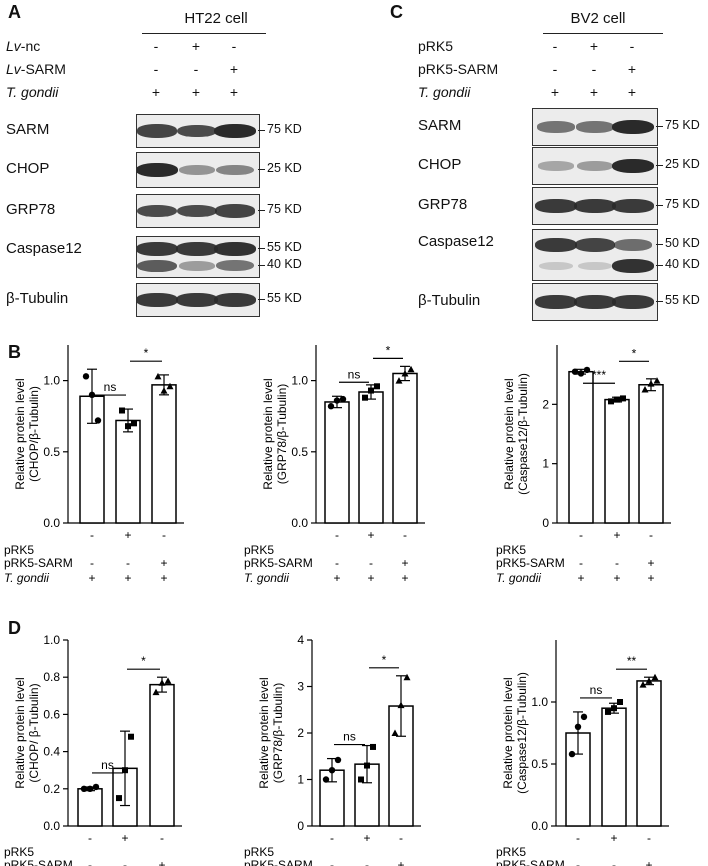 This screenshot has width=708, height=866. What do you see at coordinates (14, 12) in the screenshot?
I see `panel-letter-a: A` at bounding box center [14, 12].